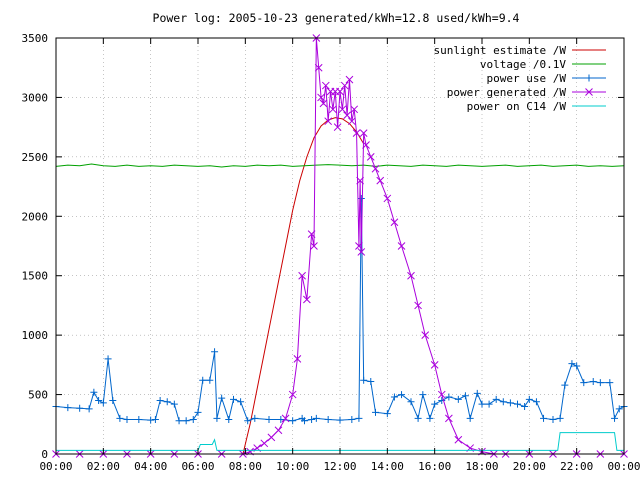 This screenshot has height=480, width=640. Describe the element at coordinates (35, 157) in the screenshot. I see `y-tick-label: 2500` at that location.